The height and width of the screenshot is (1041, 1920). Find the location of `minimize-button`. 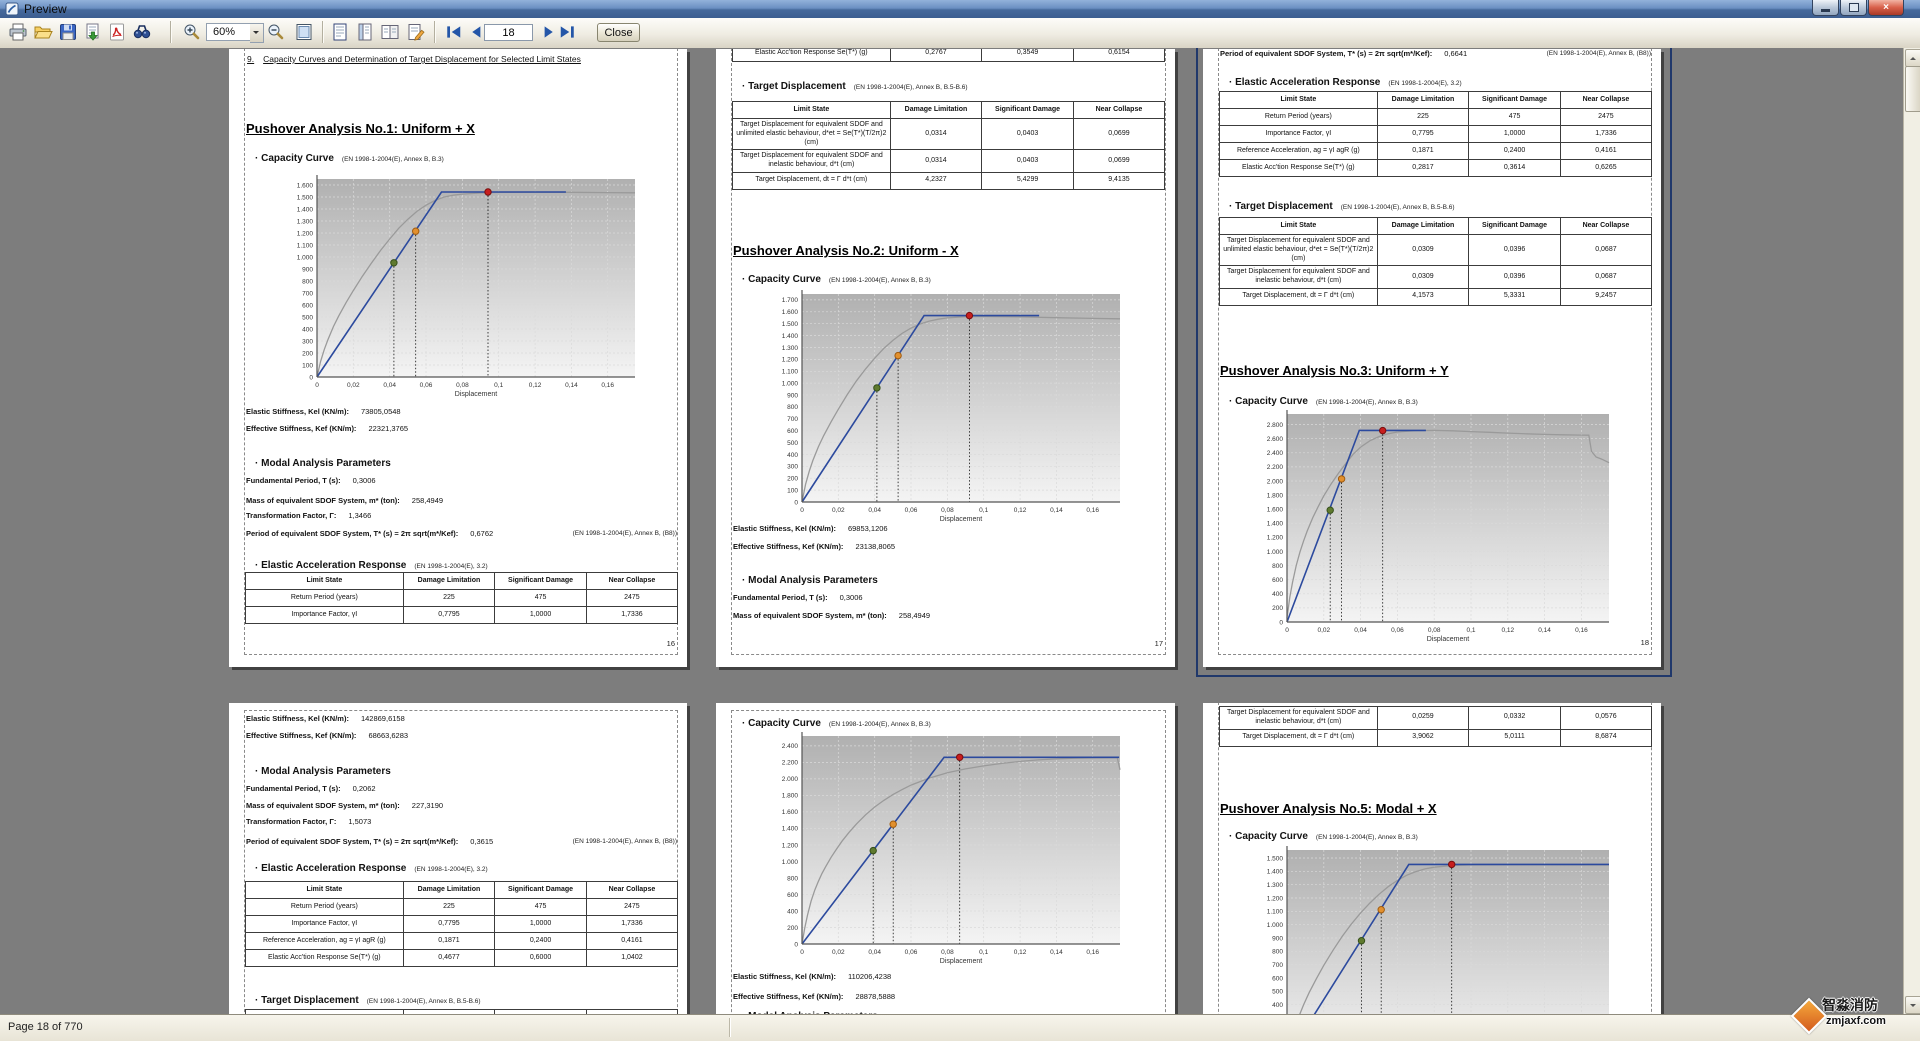

minimize-button is located at coordinates (1825, 8).